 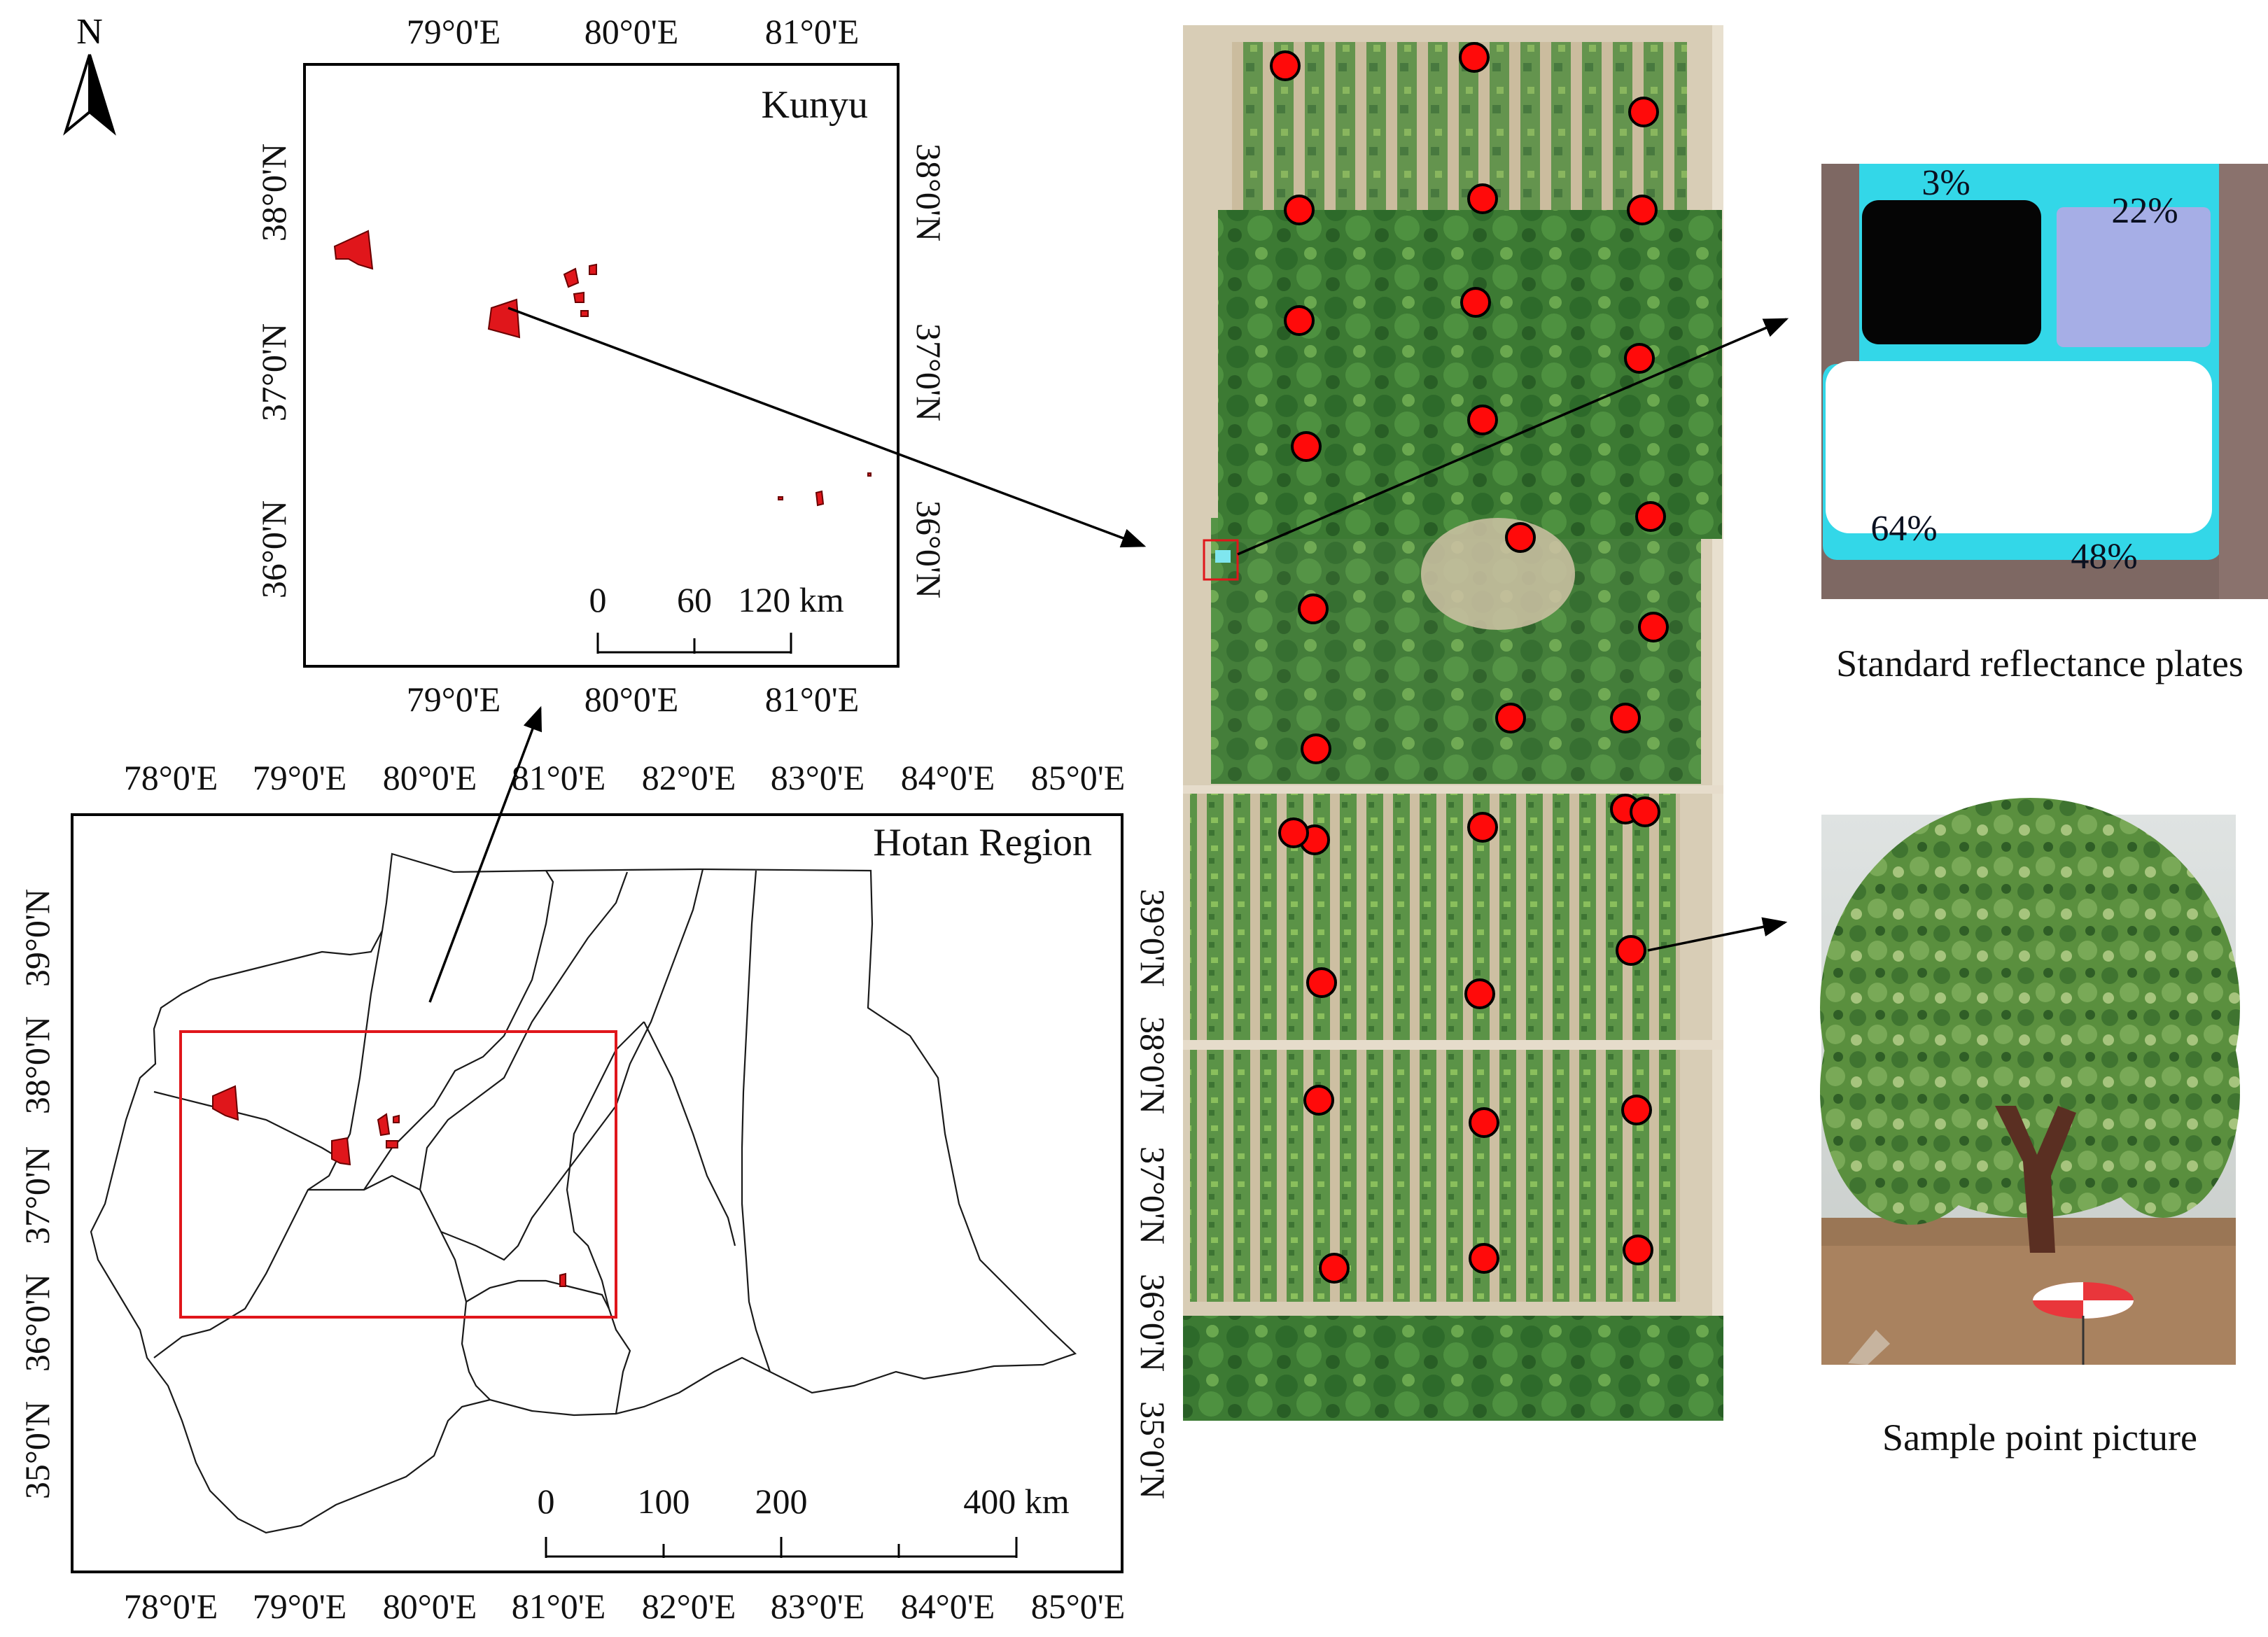 What do you see at coordinates (791, 599) in the screenshot?
I see `kunyu-scalebar-label: 120 km` at bounding box center [791, 599].